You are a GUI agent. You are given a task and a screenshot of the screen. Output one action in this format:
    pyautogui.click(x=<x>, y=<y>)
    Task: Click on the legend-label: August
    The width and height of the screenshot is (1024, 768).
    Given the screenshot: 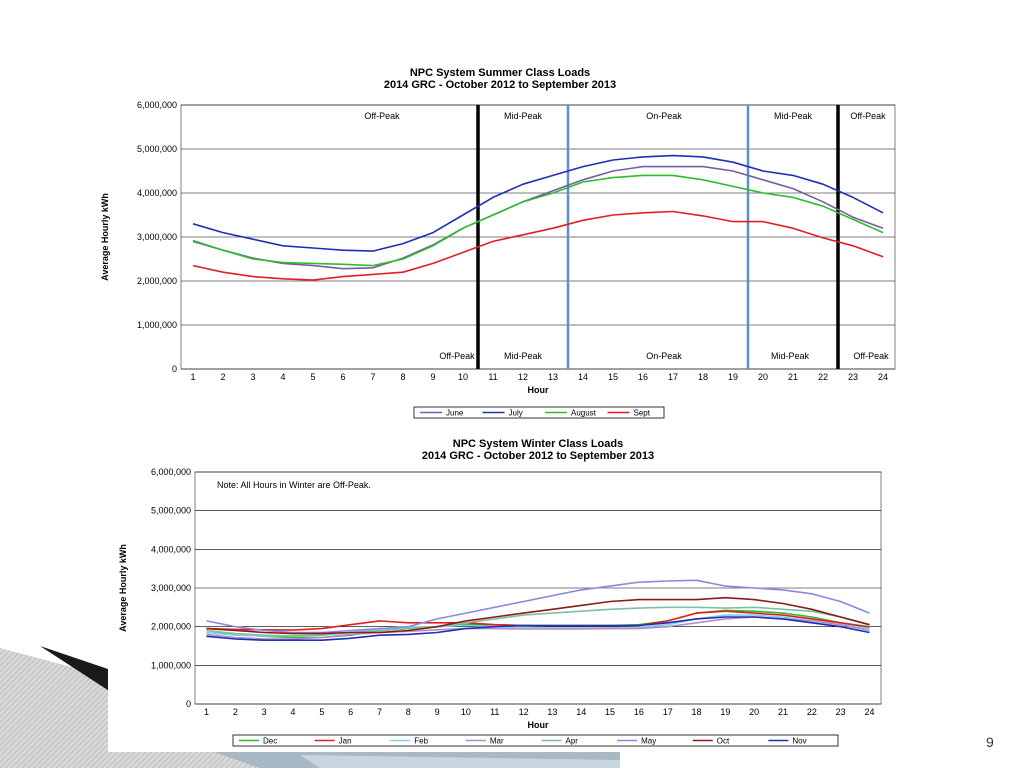 What is the action you would take?
    pyautogui.click(x=584, y=413)
    